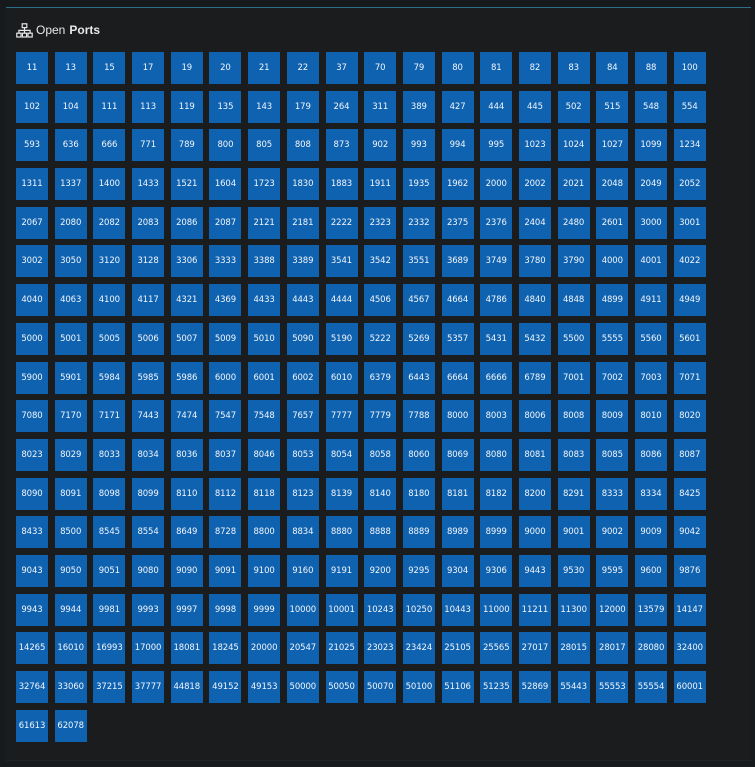 This screenshot has height=767, width=755. What do you see at coordinates (534, 338) in the screenshot?
I see `port-tile: 5432` at bounding box center [534, 338].